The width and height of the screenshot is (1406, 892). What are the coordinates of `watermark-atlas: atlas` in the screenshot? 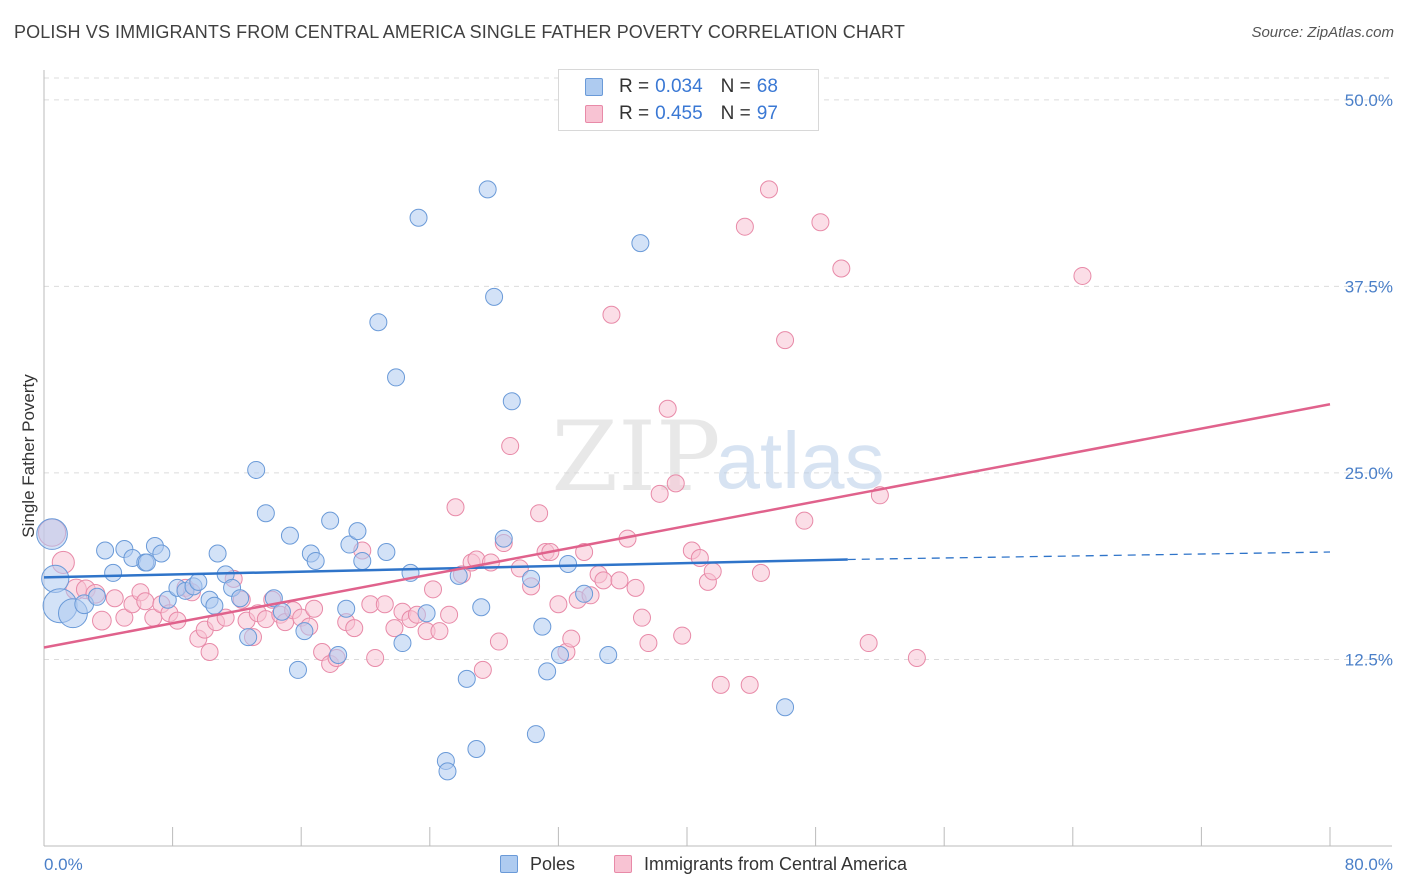 It's located at (800, 460).